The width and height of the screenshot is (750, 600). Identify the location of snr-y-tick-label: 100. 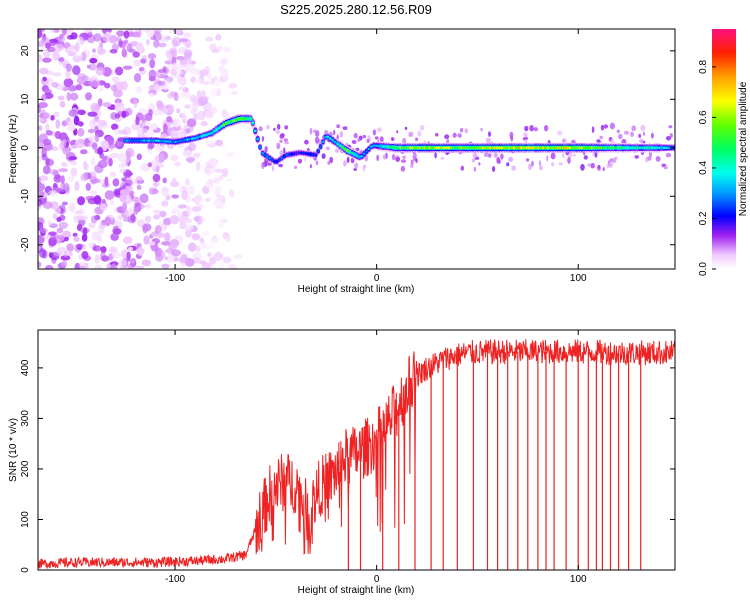
(25, 519).